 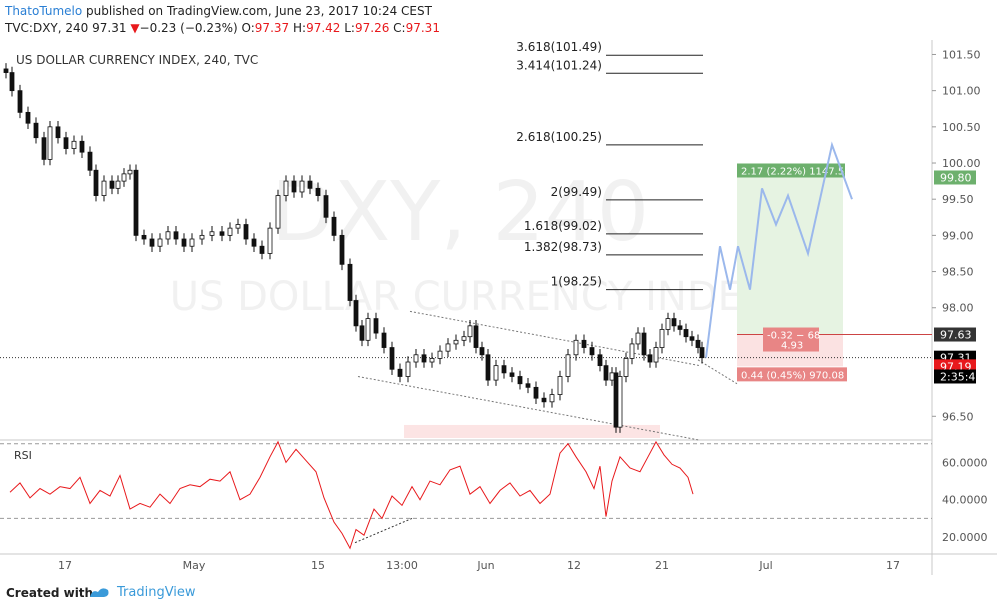 I want to click on symbol-label: TVC:DXY, 240, so click(x=47, y=28).